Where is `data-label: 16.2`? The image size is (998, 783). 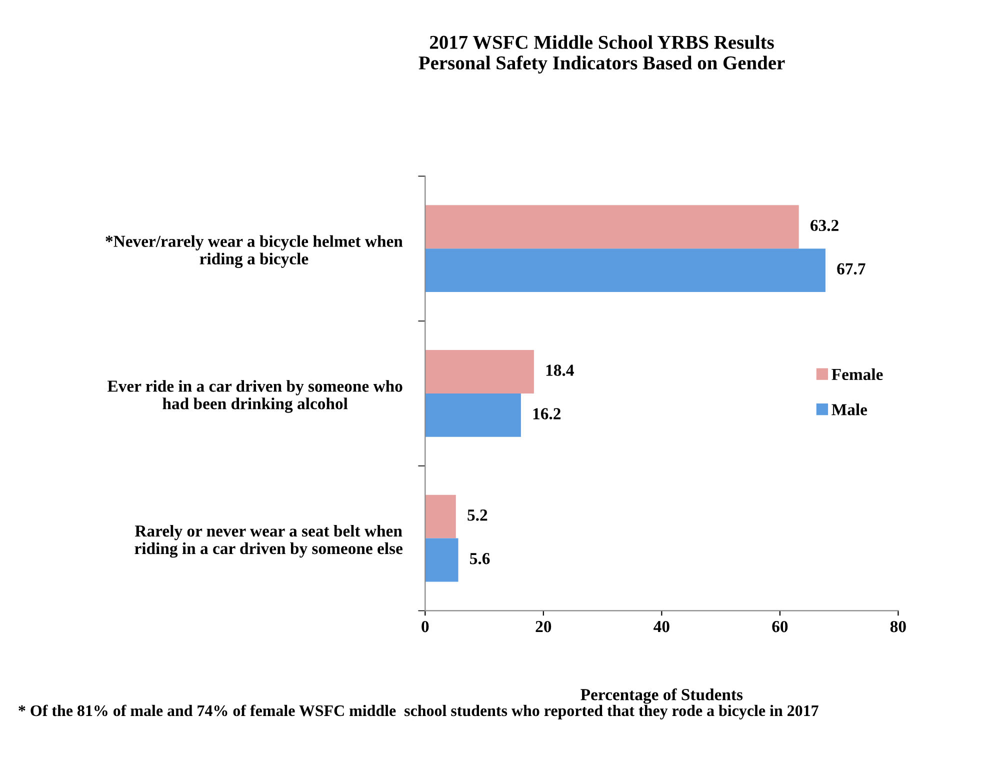
data-label: 16.2 is located at coordinates (547, 414).